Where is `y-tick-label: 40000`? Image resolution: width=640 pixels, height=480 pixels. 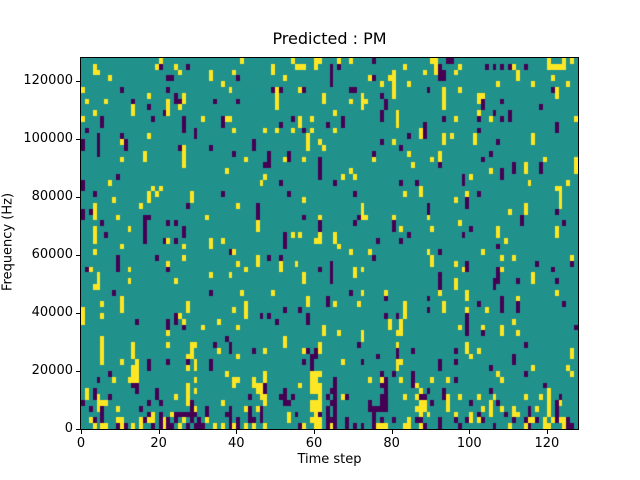
y-tick-label: 40000 is located at coordinates (52, 313).